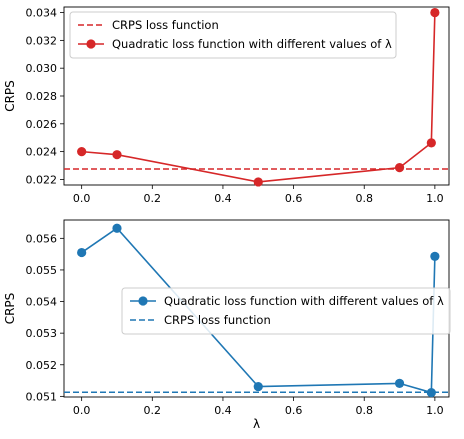 Image resolution: width=464 pixels, height=439 pixels. Describe the element at coordinates (42, 396) in the screenshot. I see `y-tick-label: 0.051` at that location.